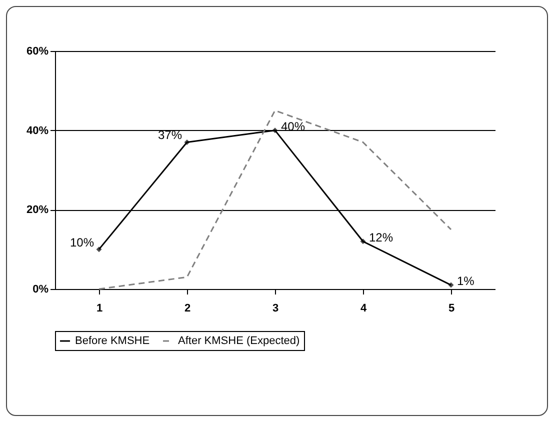 Image resolution: width=556 pixels, height=422 pixels. Describe the element at coordinates (99, 308) in the screenshot. I see `x-tick-label: 1` at that location.